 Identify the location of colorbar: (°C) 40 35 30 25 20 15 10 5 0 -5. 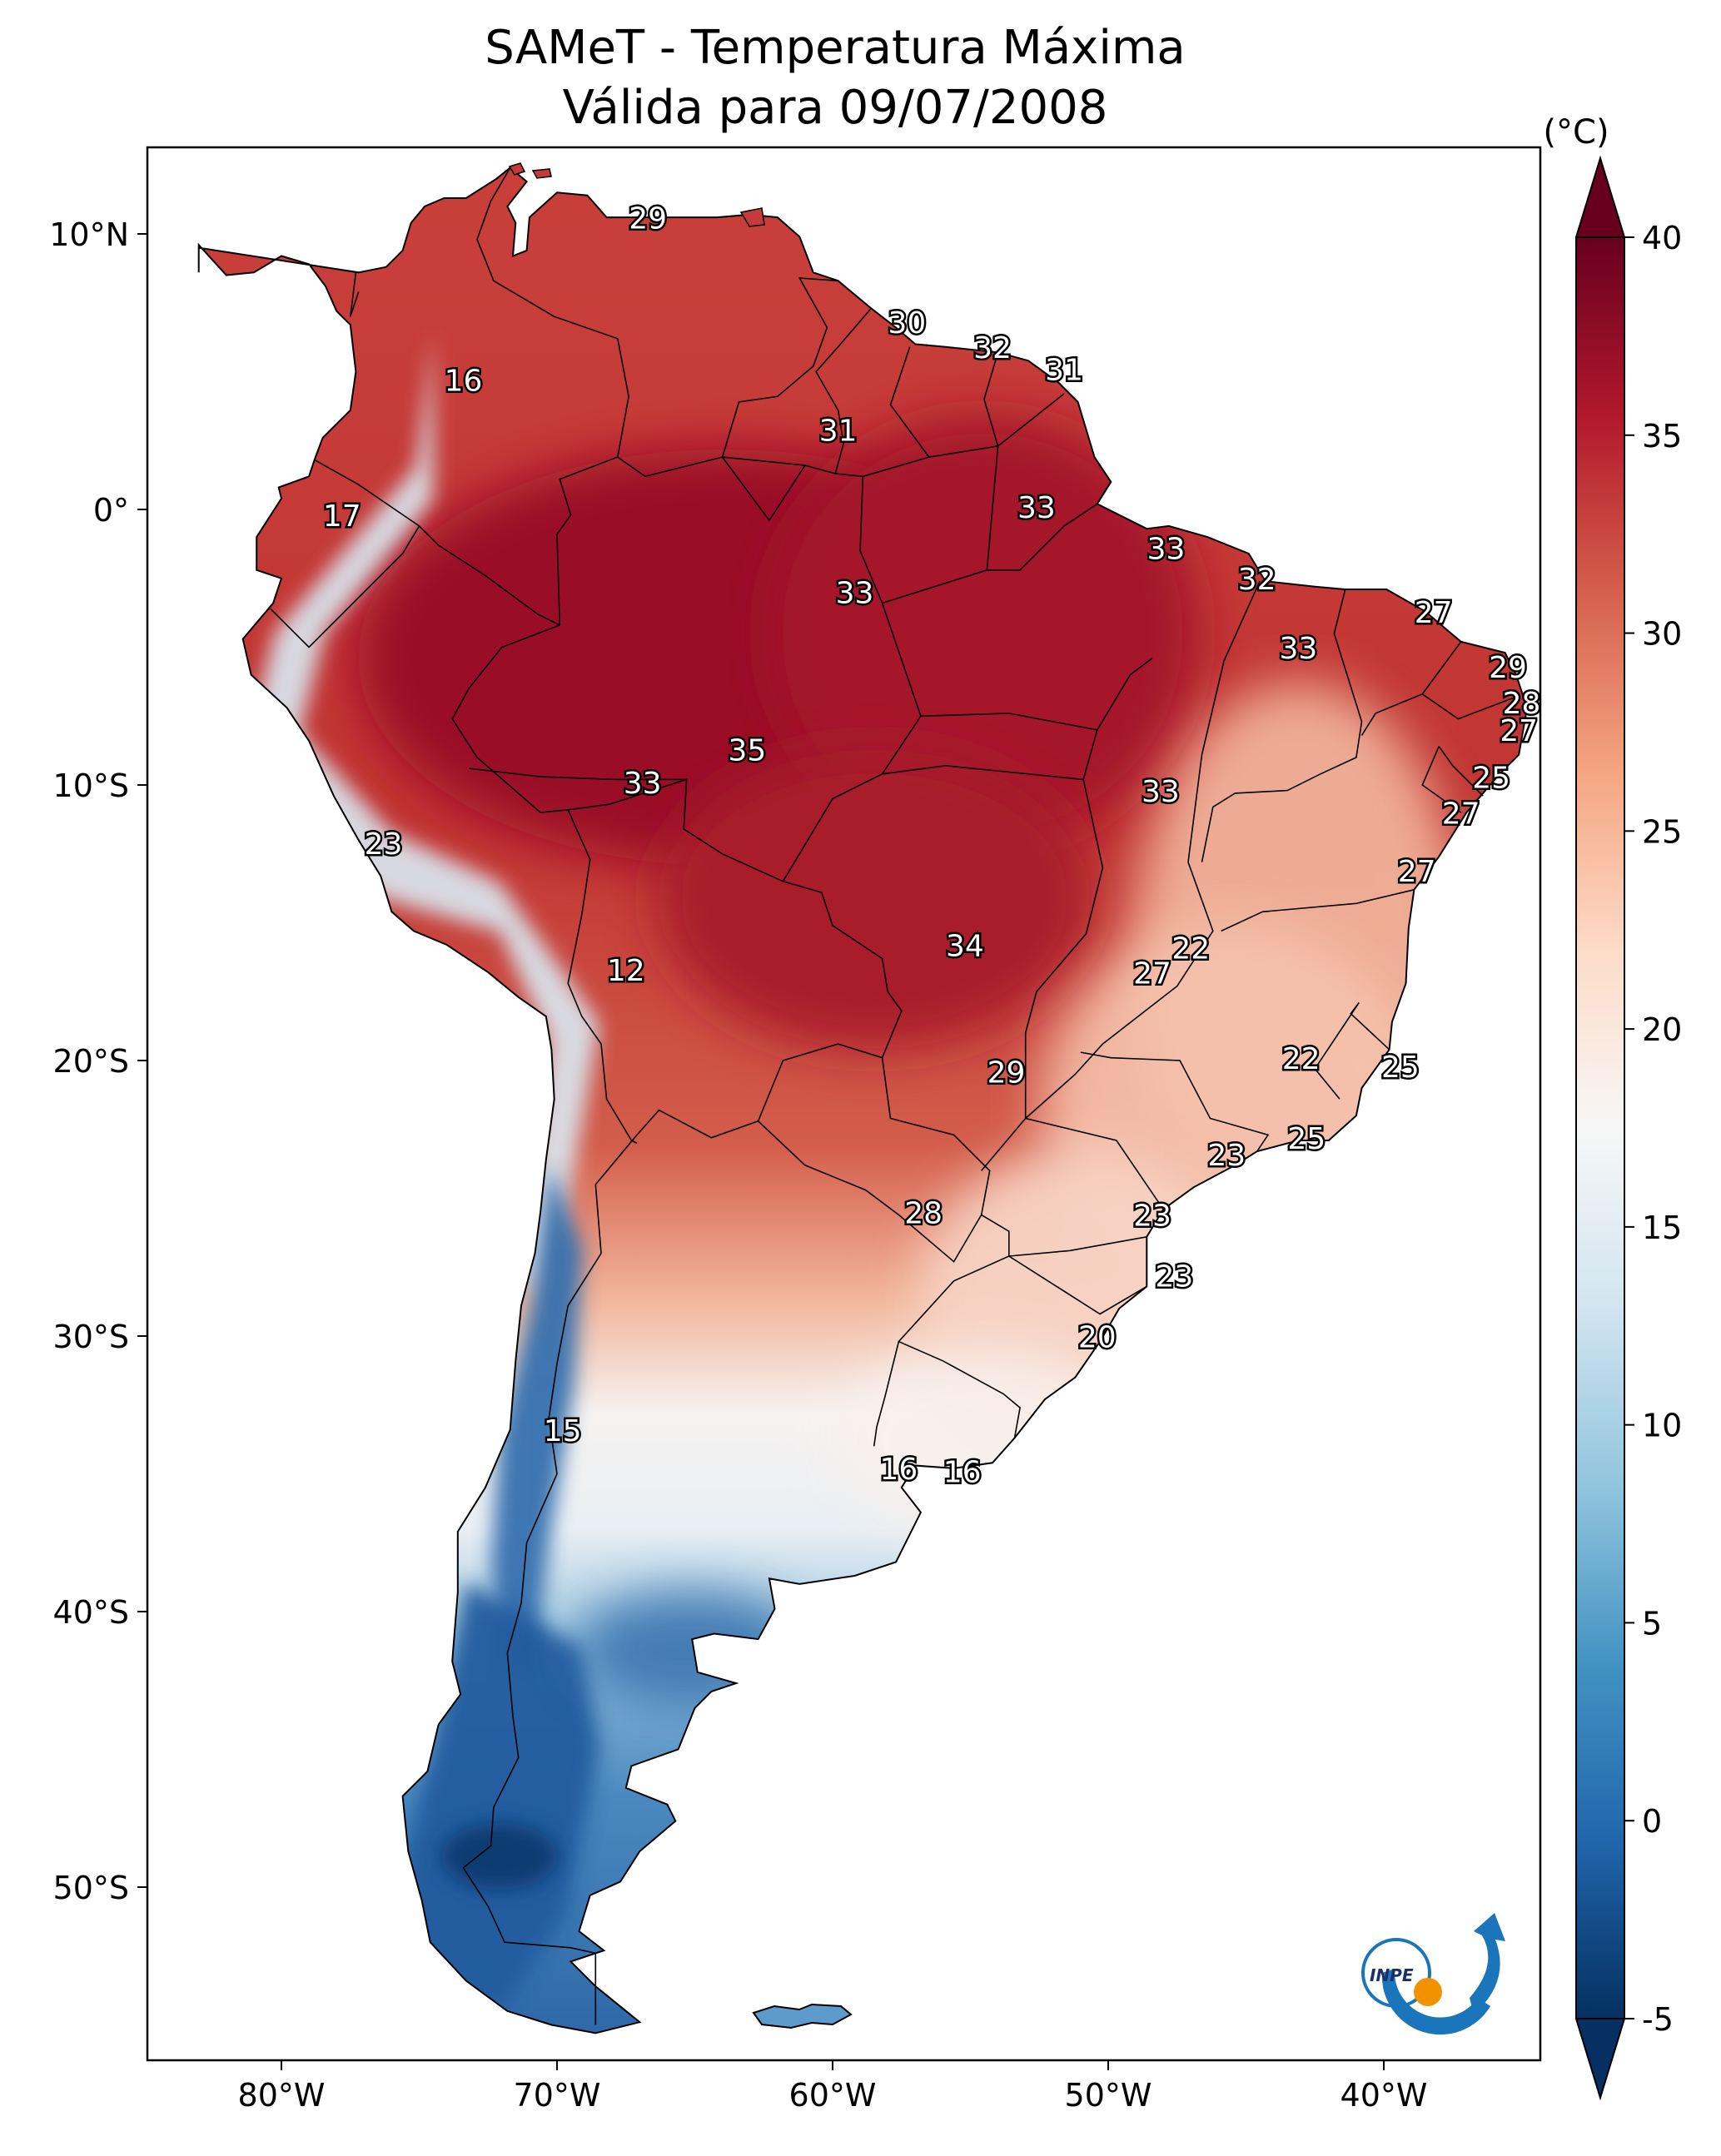
(1613, 1107).